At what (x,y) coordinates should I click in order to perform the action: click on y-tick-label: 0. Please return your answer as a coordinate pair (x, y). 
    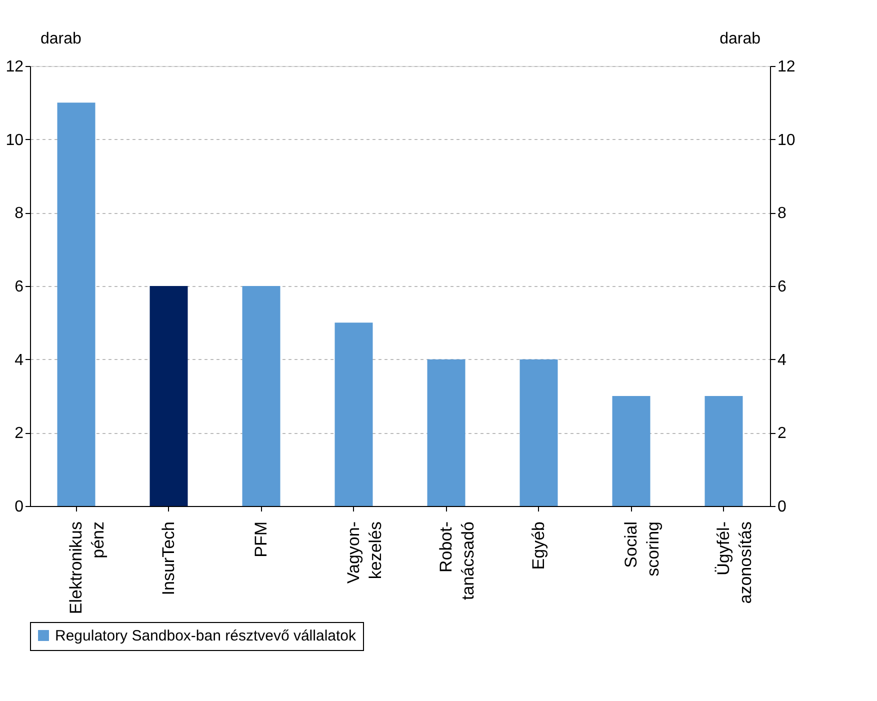
    Looking at the image, I should click on (19, 507).